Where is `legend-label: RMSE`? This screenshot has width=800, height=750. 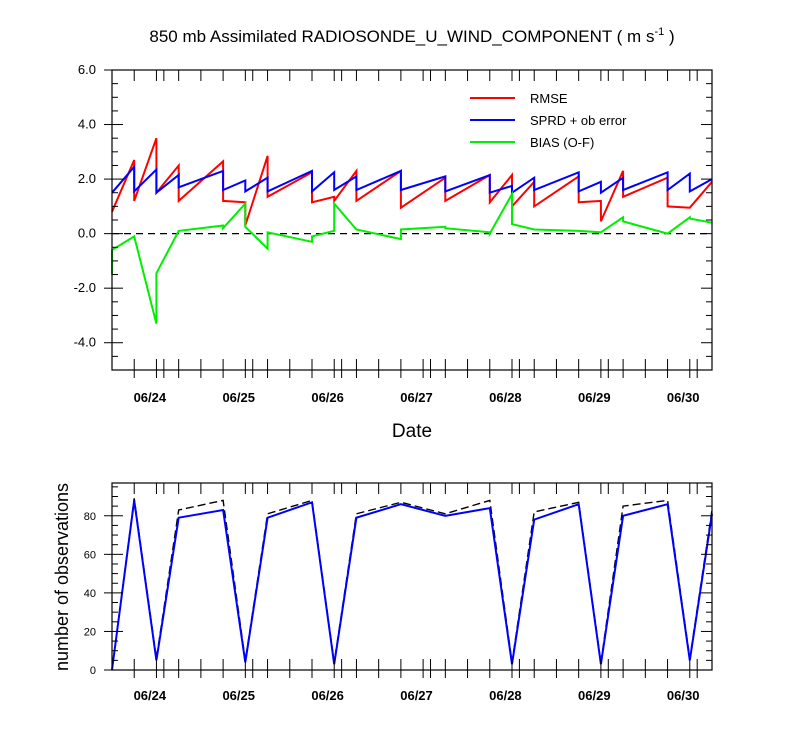
legend-label: RMSE is located at coordinates (549, 98).